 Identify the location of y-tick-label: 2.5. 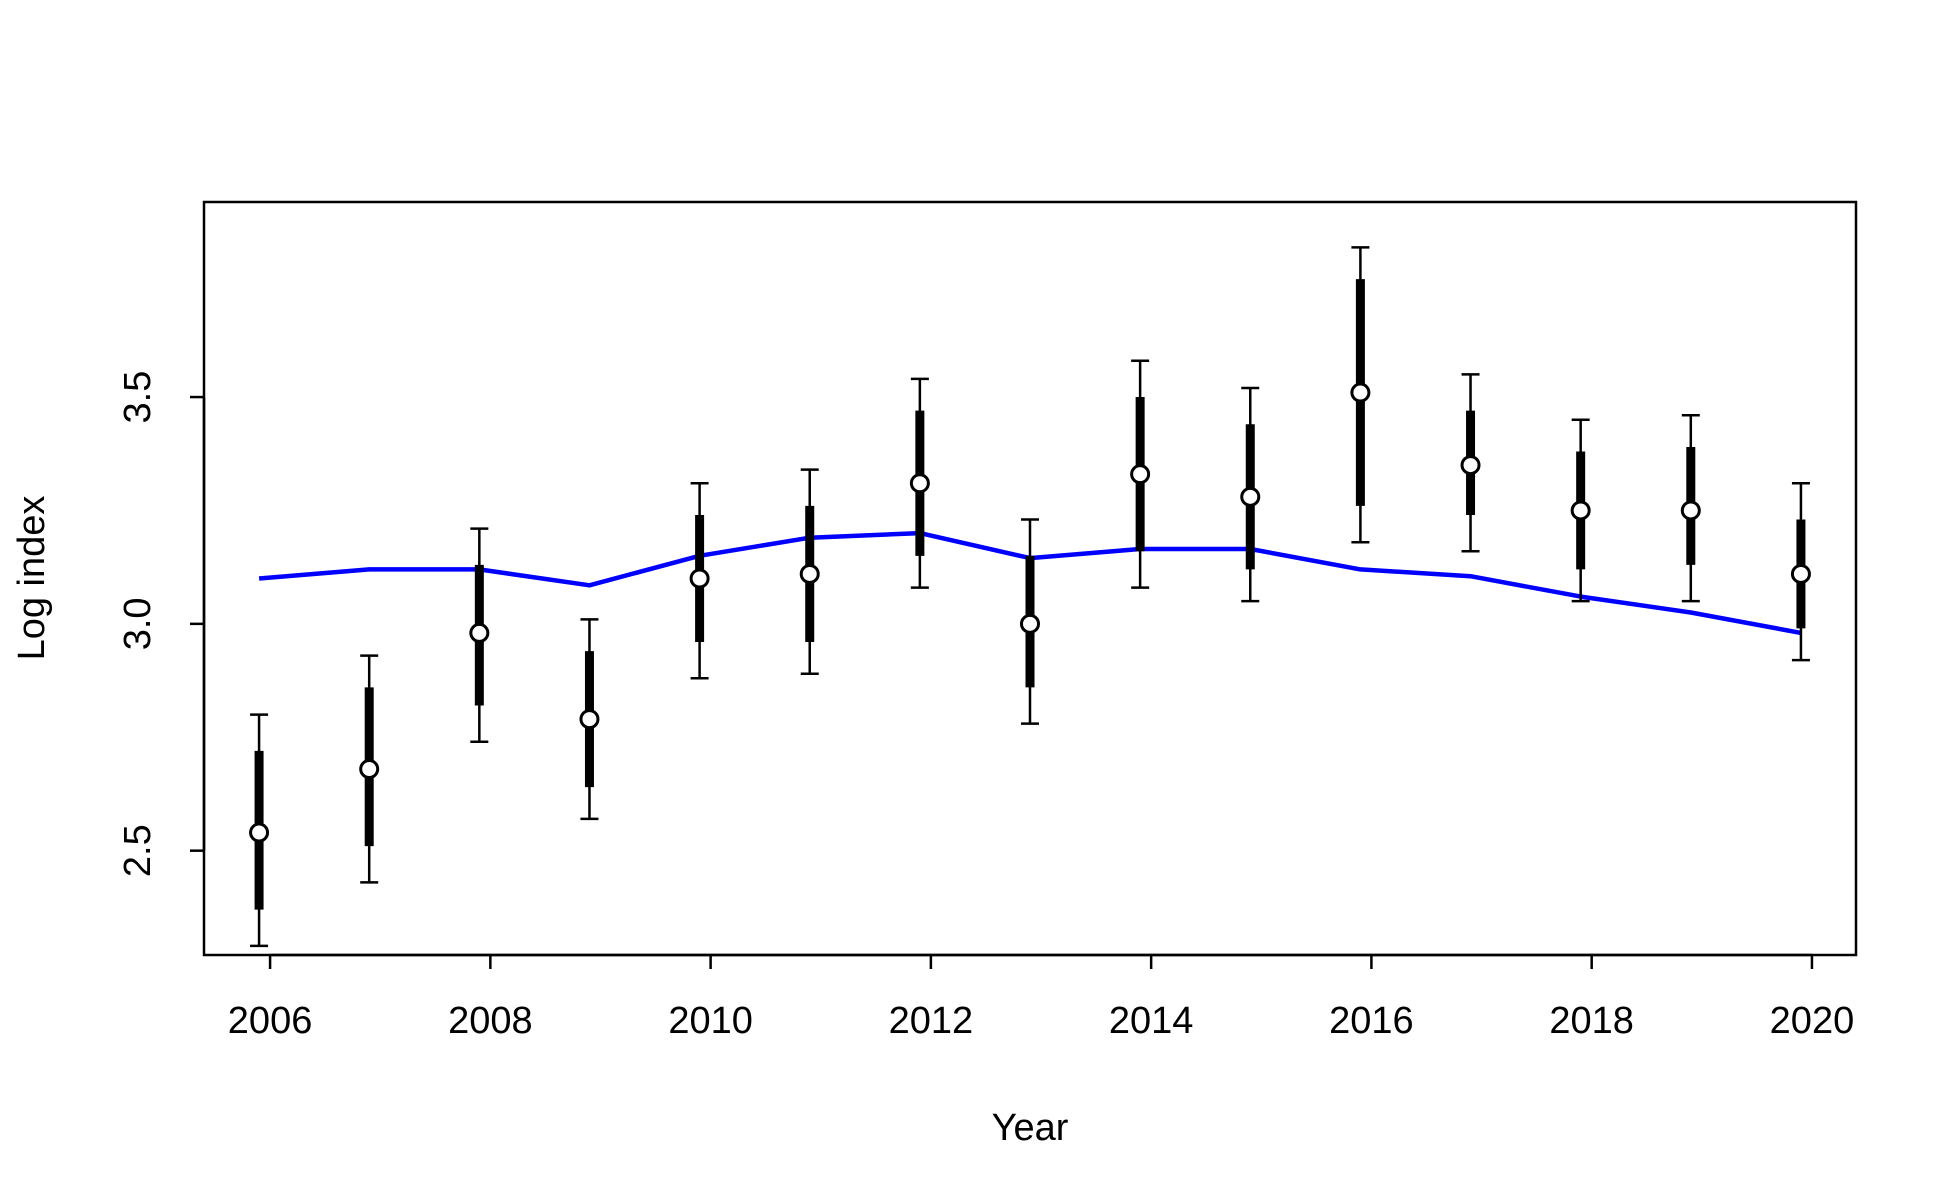
(138, 850).